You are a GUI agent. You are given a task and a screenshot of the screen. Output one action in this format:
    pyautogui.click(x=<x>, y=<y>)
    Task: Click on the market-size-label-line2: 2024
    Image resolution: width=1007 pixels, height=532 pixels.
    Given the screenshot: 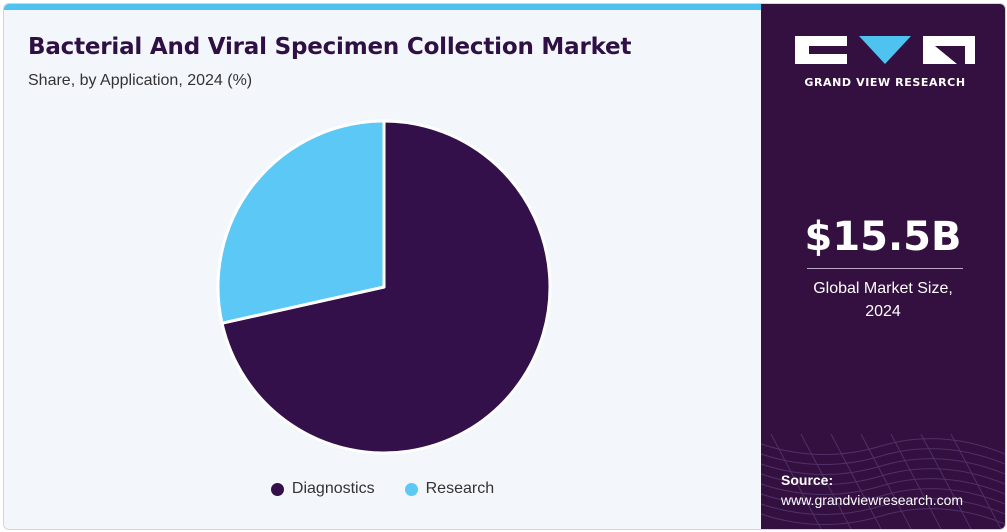 What is the action you would take?
    pyautogui.click(x=883, y=311)
    